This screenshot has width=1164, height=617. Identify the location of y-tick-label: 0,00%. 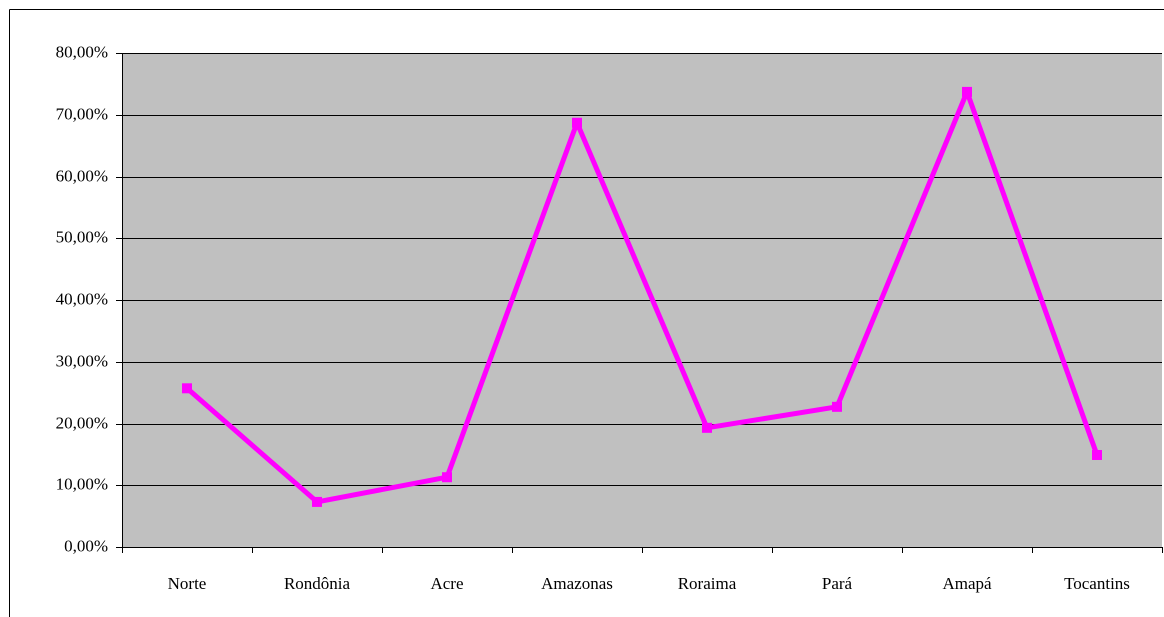
(86, 545).